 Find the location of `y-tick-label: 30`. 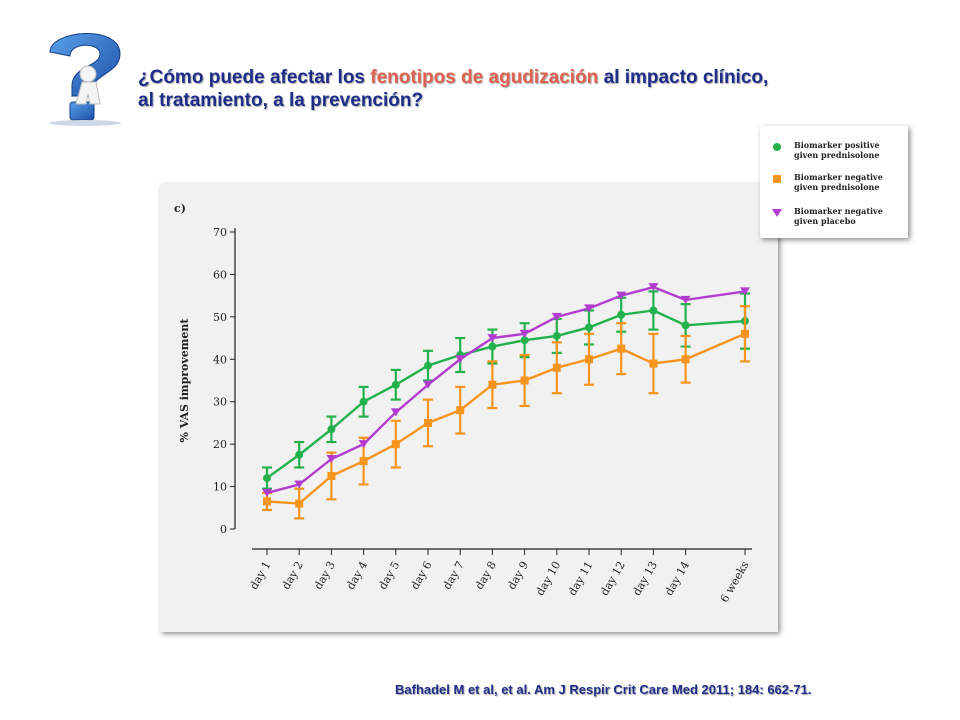

y-tick-label: 30 is located at coordinates (220, 402).